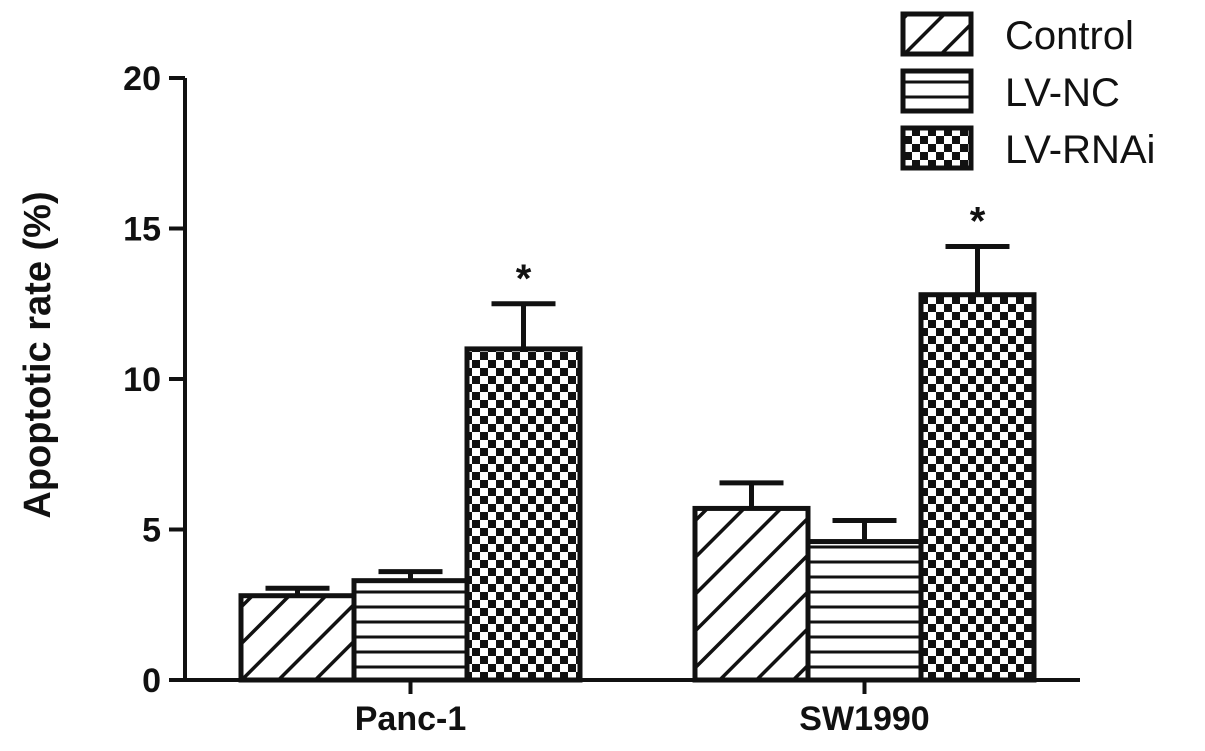  I want to click on y-tick-label: 15, so click(142, 230).